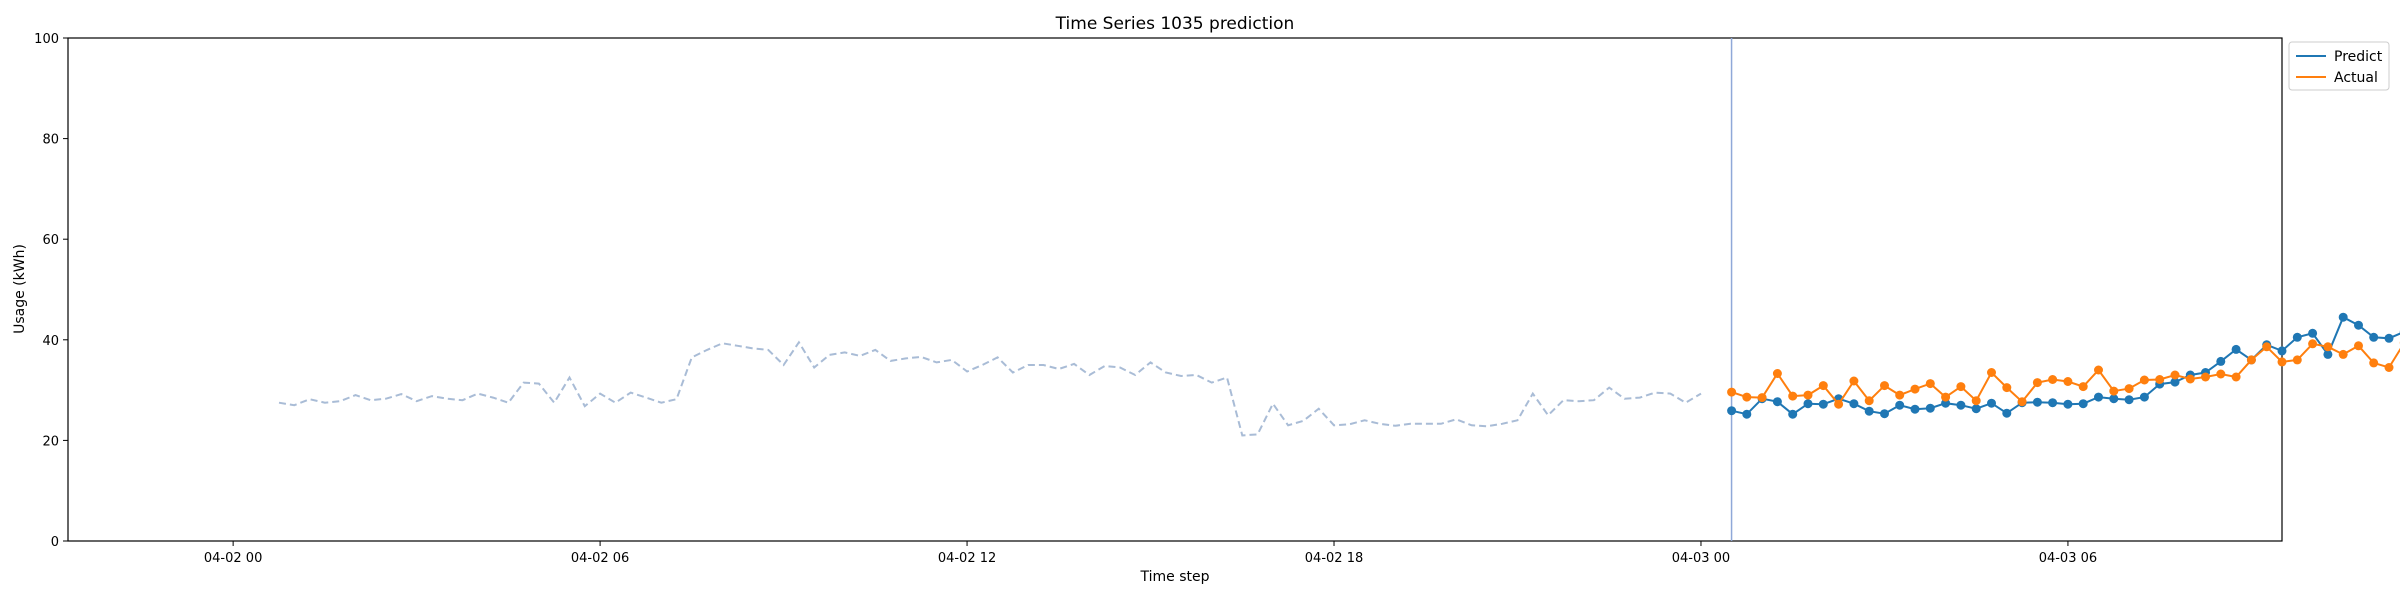 The image size is (2400, 604). I want to click on y-axis-label: Usage (kWh), so click(20, 289).